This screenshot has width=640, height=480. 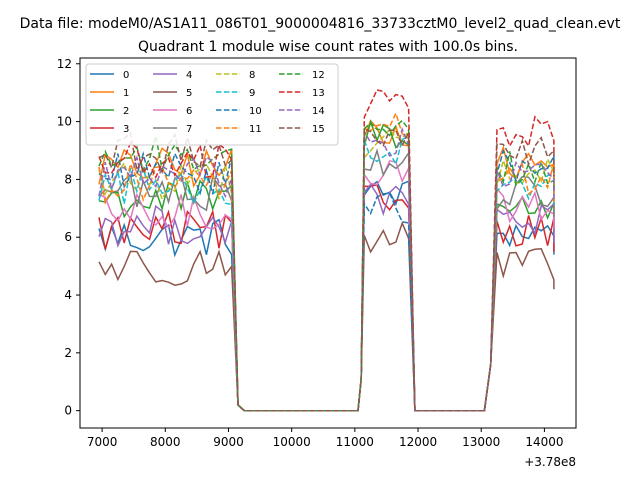 What do you see at coordinates (189, 93) in the screenshot?
I see `legend-label-5: 5` at bounding box center [189, 93].